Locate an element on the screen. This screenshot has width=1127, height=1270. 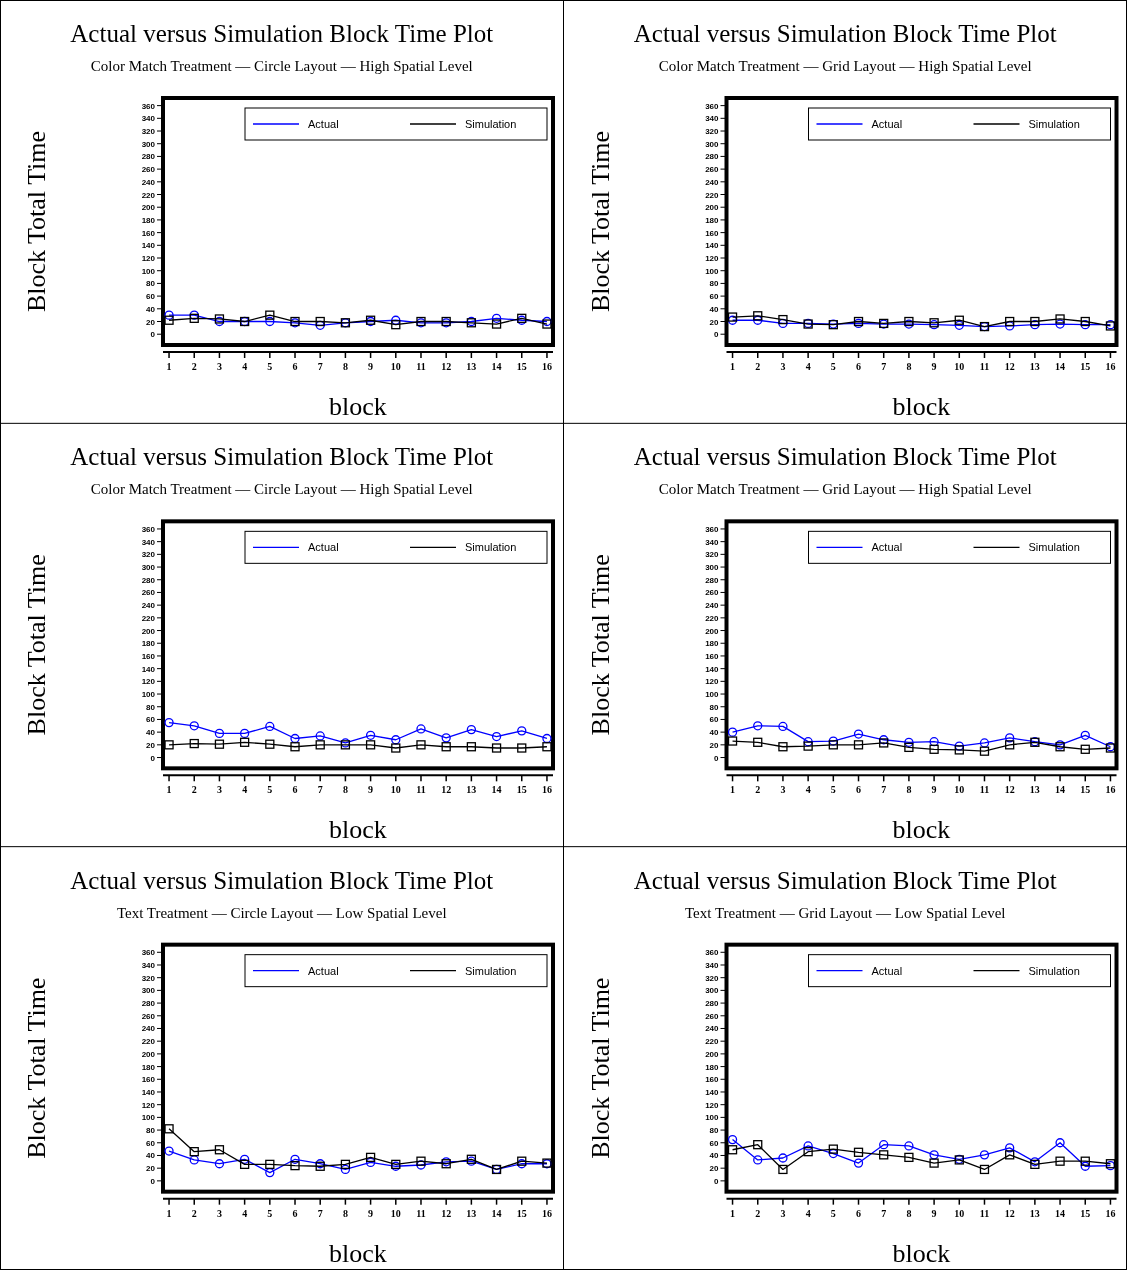
y-tick-label: 200 is located at coordinates (148, 208).